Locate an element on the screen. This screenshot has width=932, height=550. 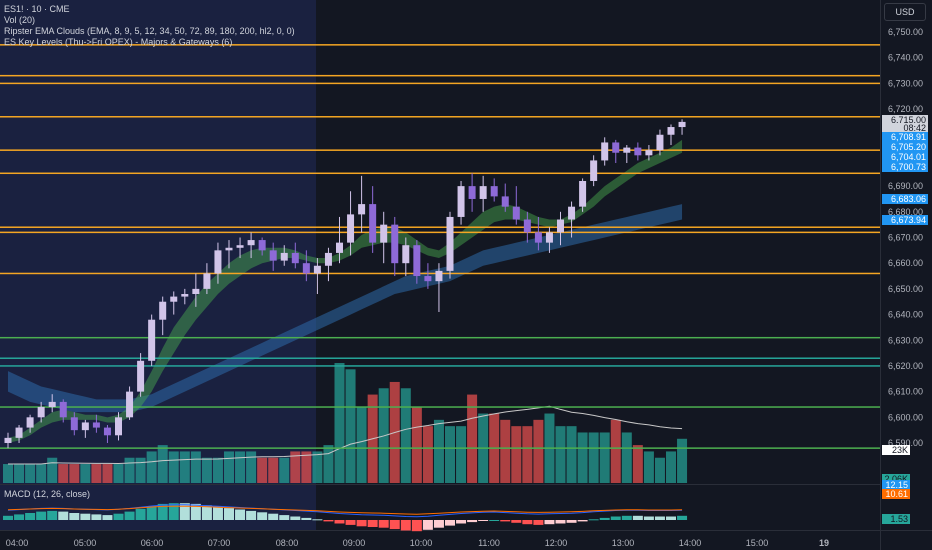
price-axis-tick-label: 6,690.00 is located at coordinates (905, 186).